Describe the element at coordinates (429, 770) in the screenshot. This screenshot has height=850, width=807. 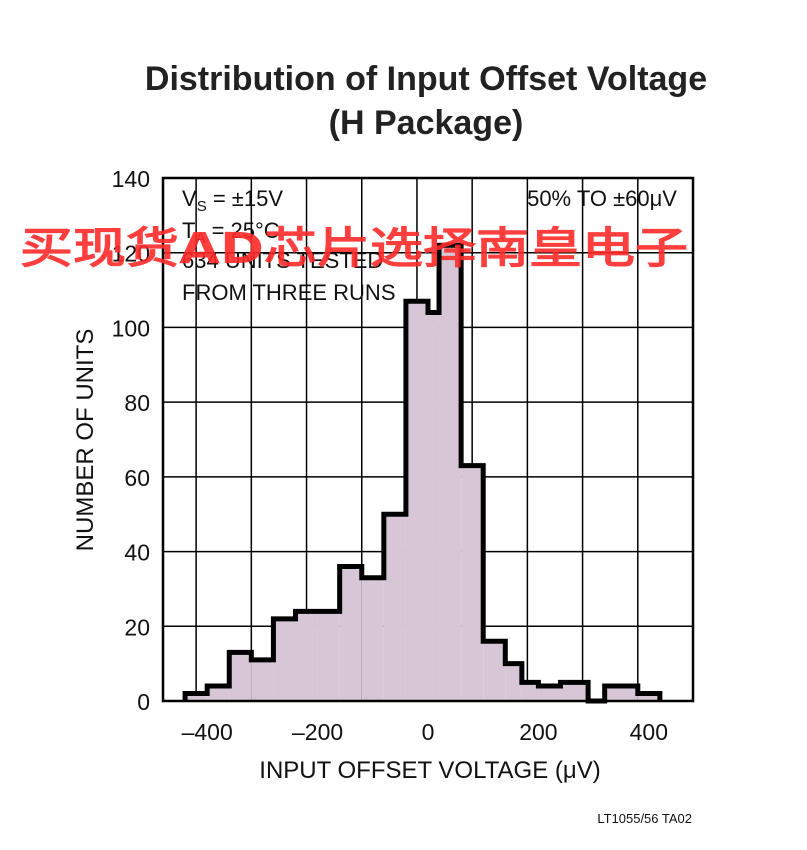
I see `x-axis-label: INPUT OFFSET VOLTAGE (μV)` at that location.